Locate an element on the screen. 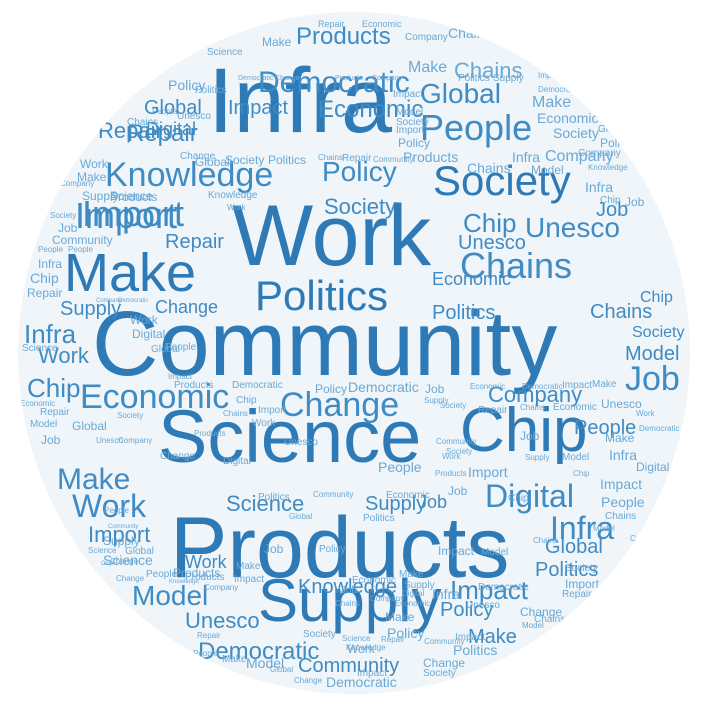  word-knowledge: Knowledge is located at coordinates (366, 647).